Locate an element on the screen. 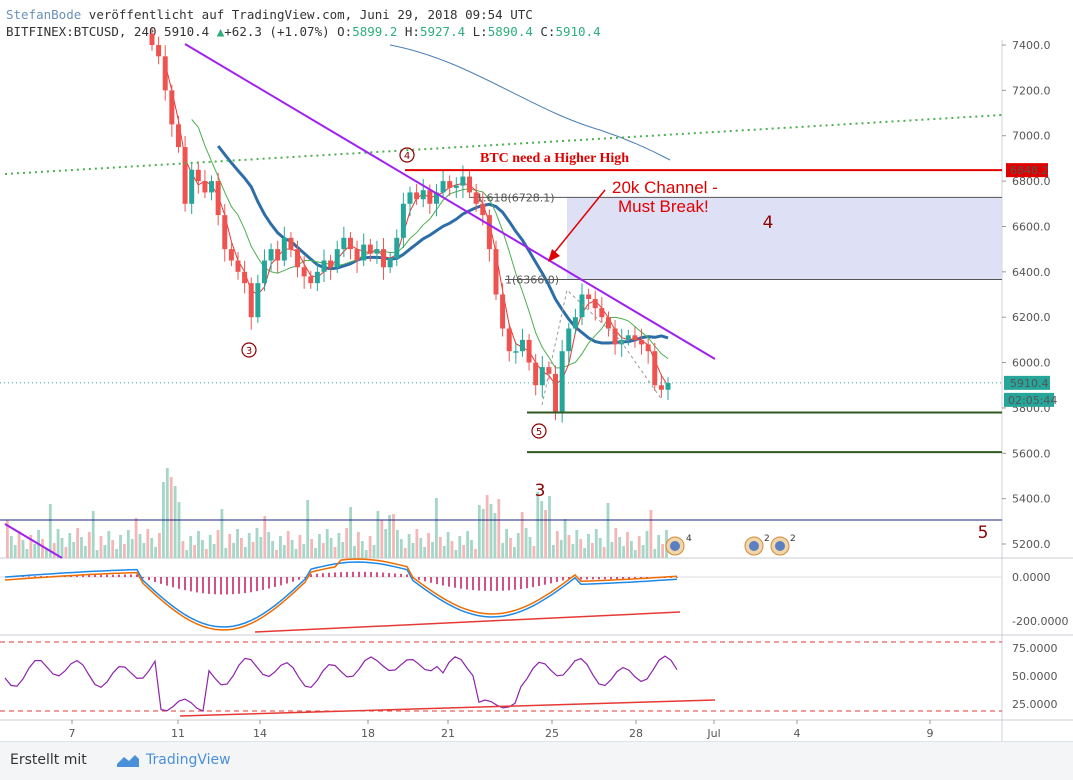 Image resolution: width=1073 pixels, height=780 pixels. rsi-tick-75: 75.0000 is located at coordinates (1035, 648).